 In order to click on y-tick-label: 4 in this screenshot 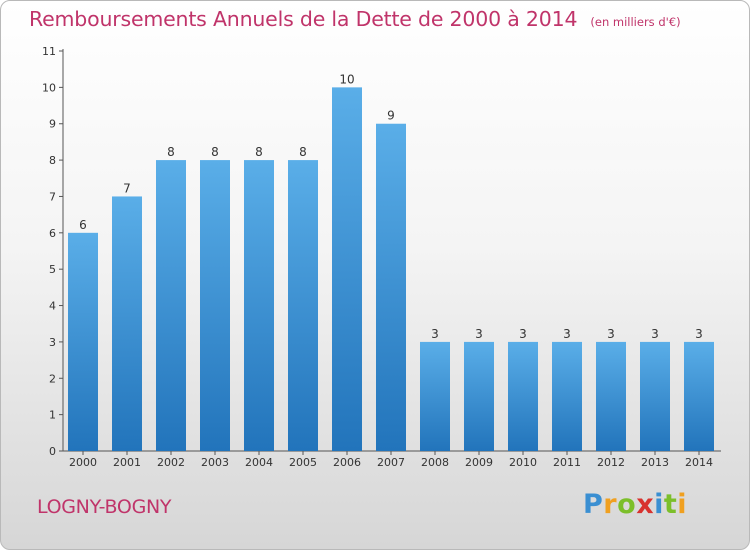, I will do `click(52, 306)`.